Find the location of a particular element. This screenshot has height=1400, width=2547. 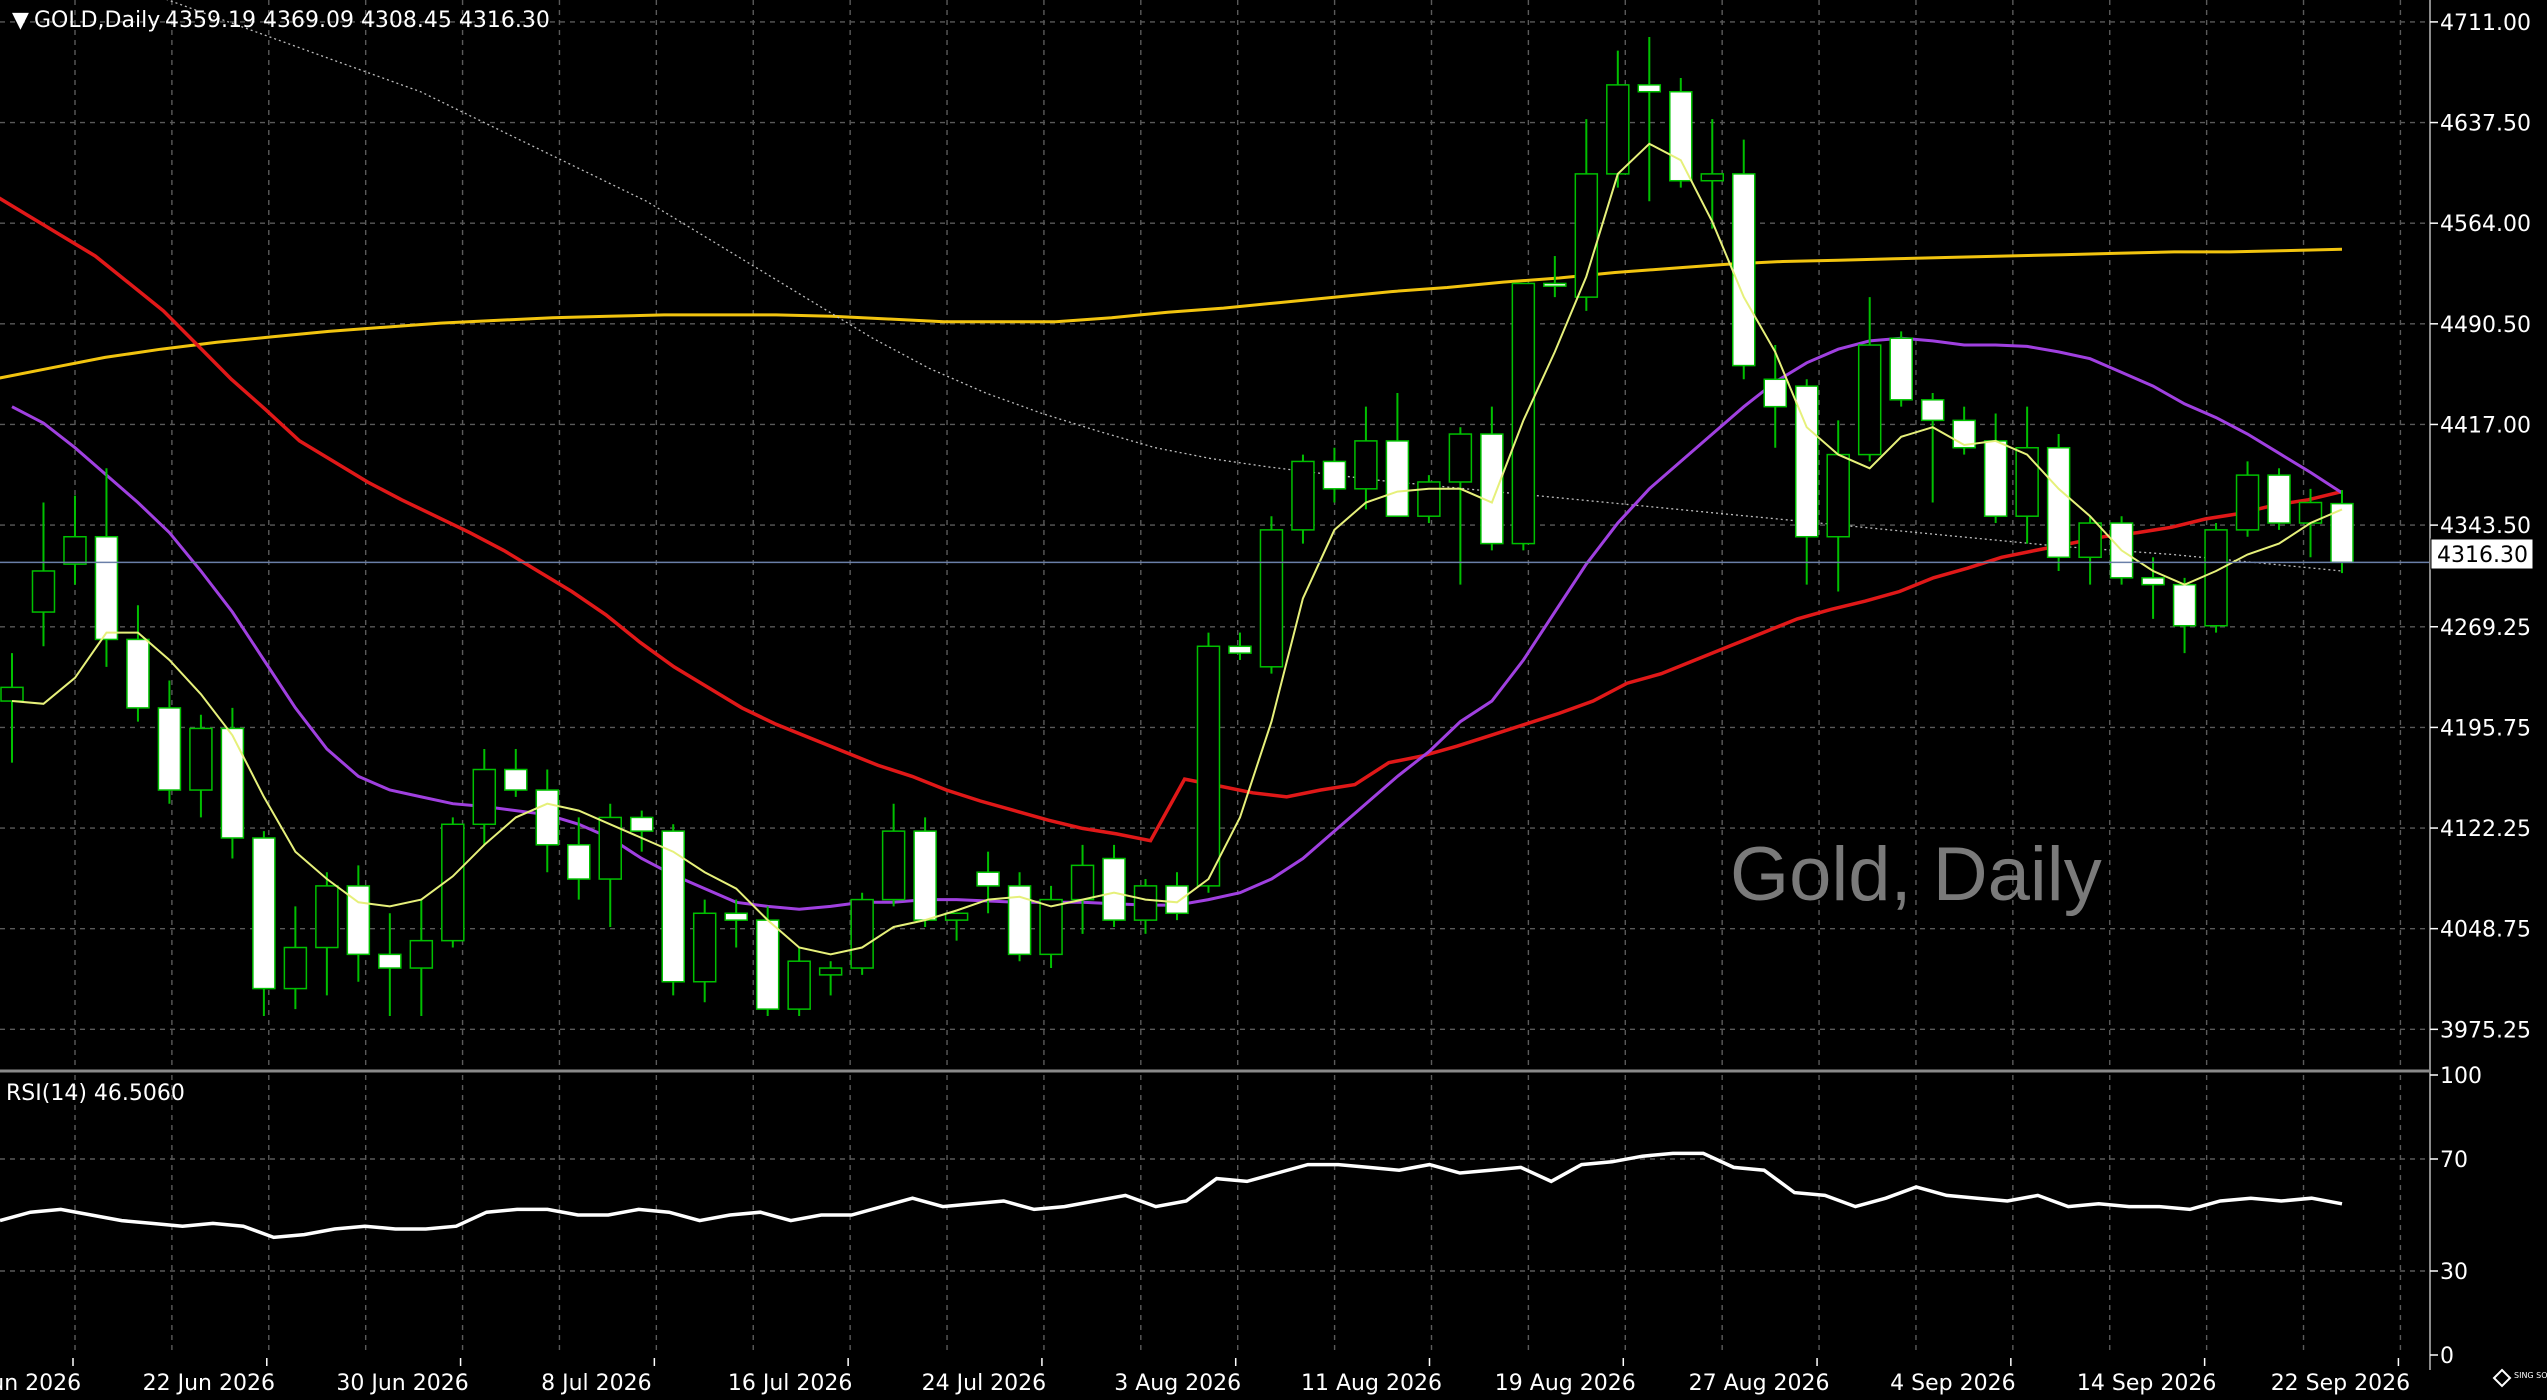

logo-text: SING SOUND is located at coordinates (2530, 1375).